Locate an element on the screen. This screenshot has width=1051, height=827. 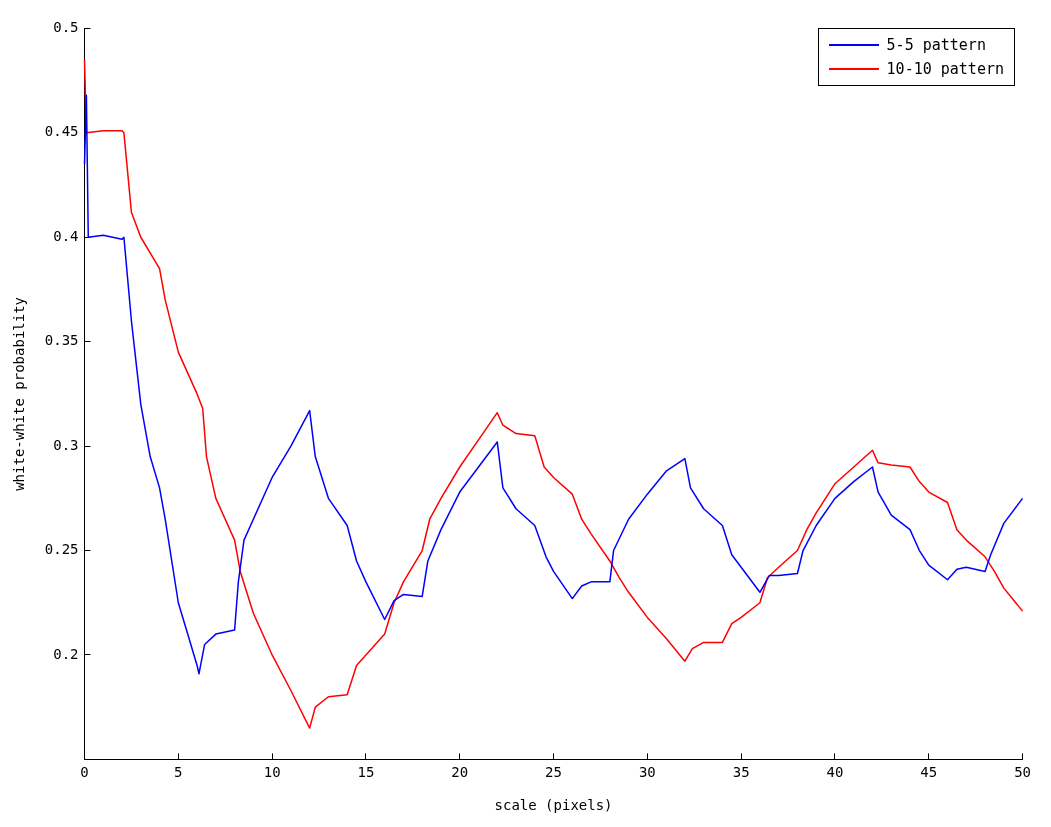
y-tick-label: 0.2 is located at coordinates (66, 653).